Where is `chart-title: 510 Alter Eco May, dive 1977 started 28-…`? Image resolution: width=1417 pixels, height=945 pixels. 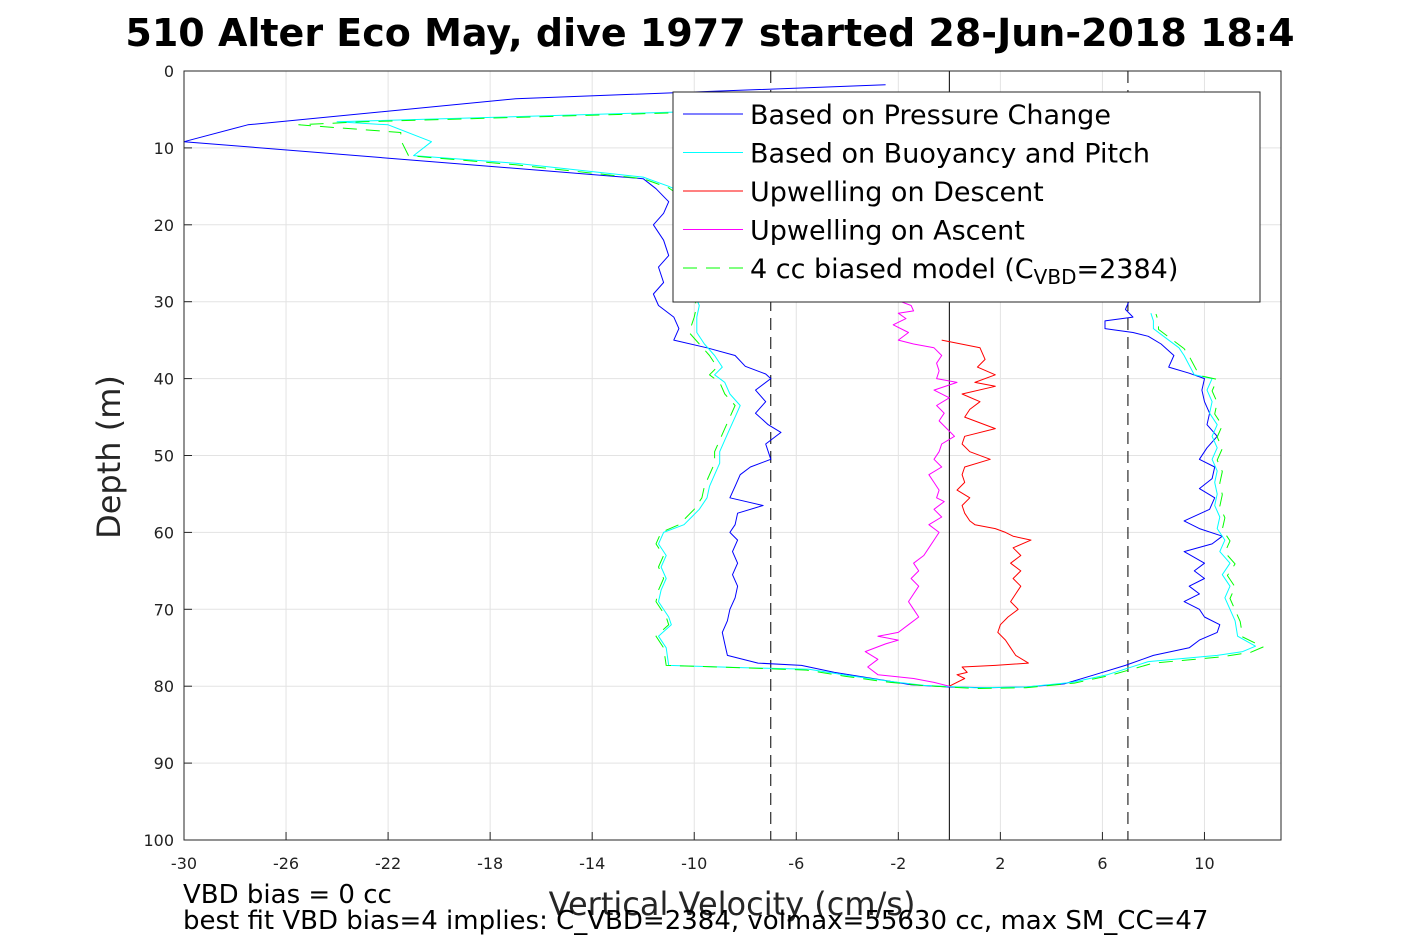 chart-title: 510 Alter Eco May, dive 1977 started 28-… is located at coordinates (709, 33).